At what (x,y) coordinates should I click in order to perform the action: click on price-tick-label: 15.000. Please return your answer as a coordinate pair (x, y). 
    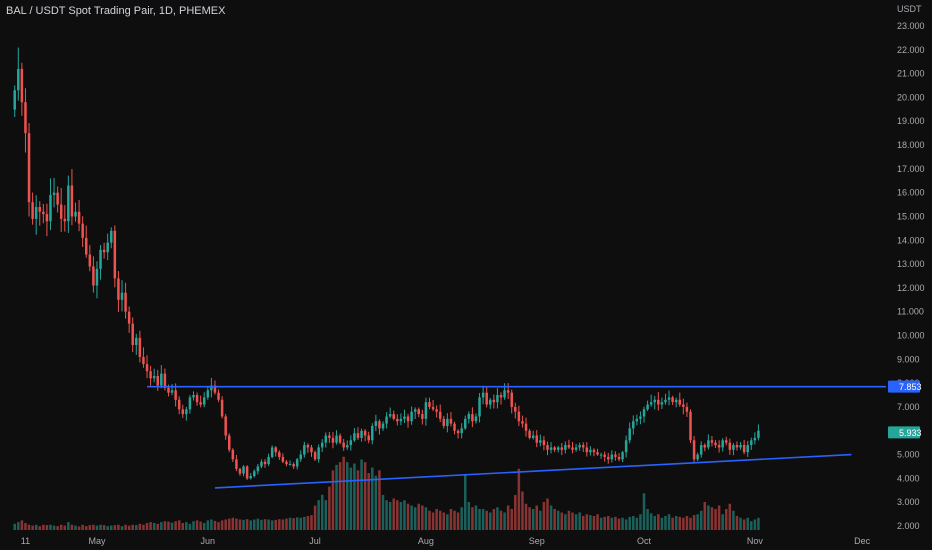
    Looking at the image, I should click on (911, 216).